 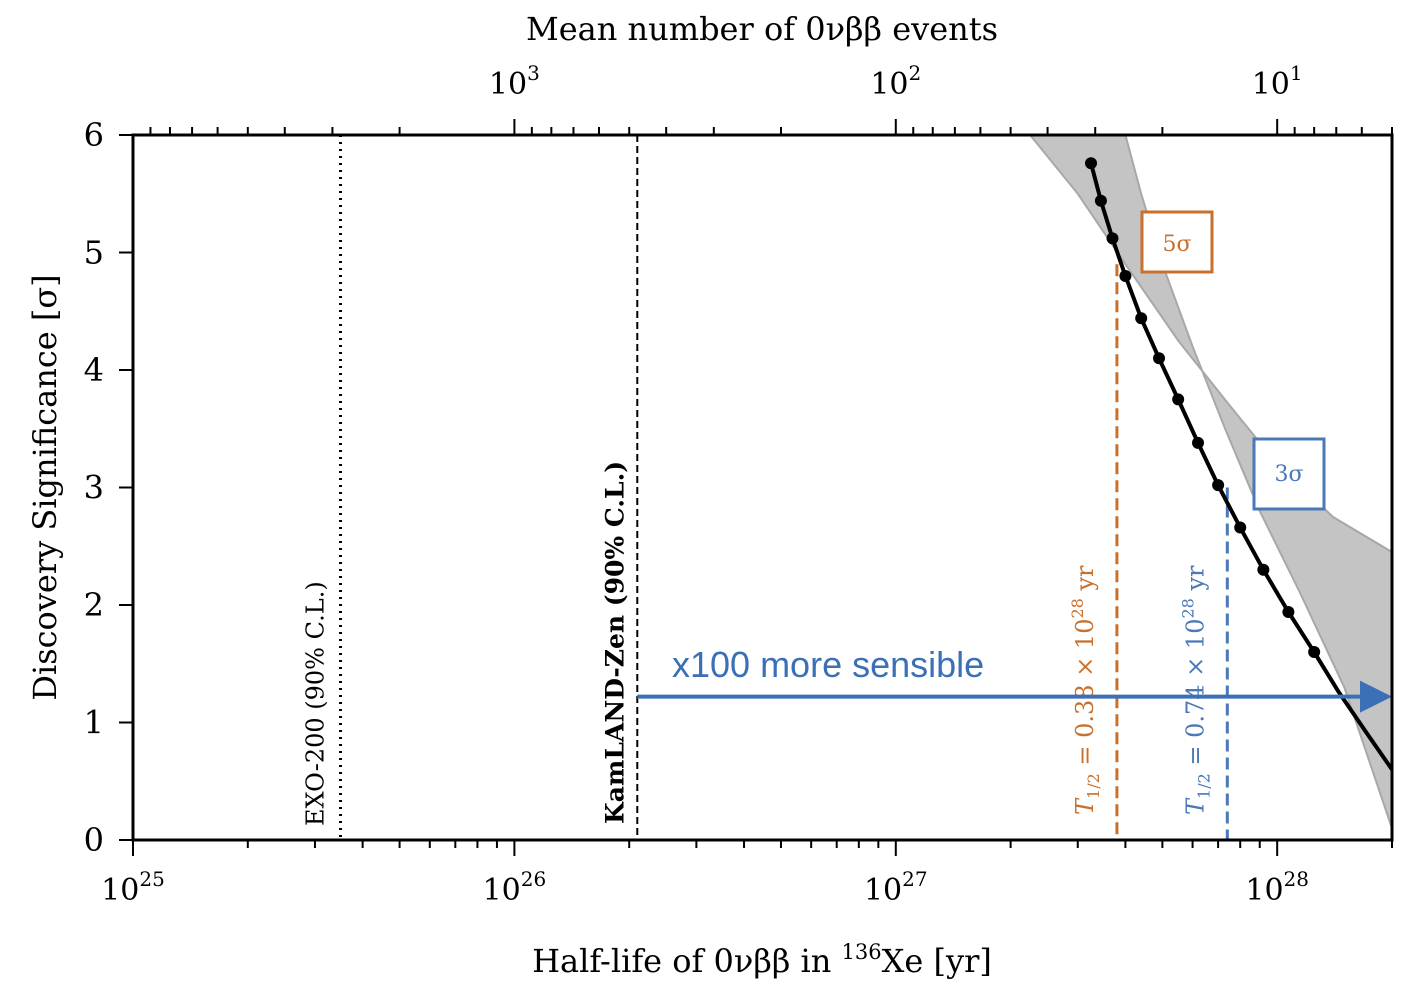 What do you see at coordinates (895, 81) in the screenshot?
I see `top-tick-label-1: 10²` at bounding box center [895, 81].